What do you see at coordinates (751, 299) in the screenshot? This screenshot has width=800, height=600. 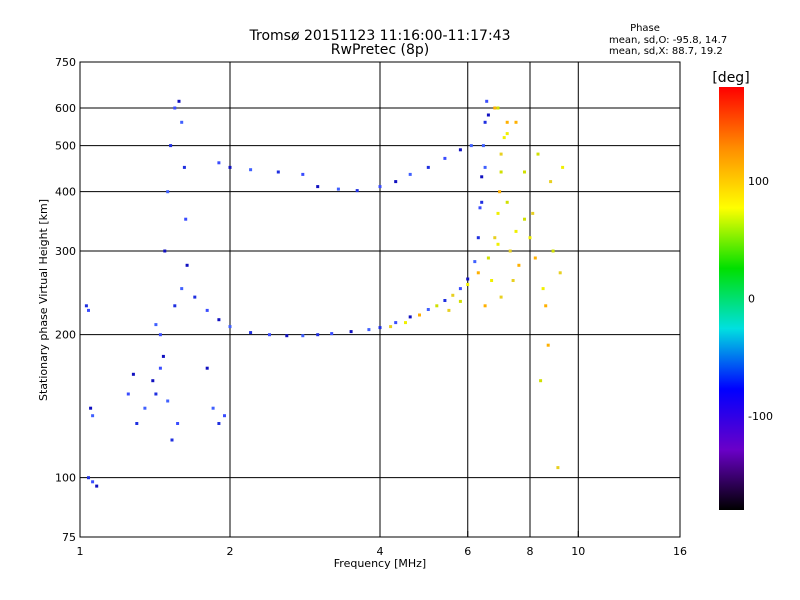 I see `colorbar-tick-label: 0` at bounding box center [751, 299].